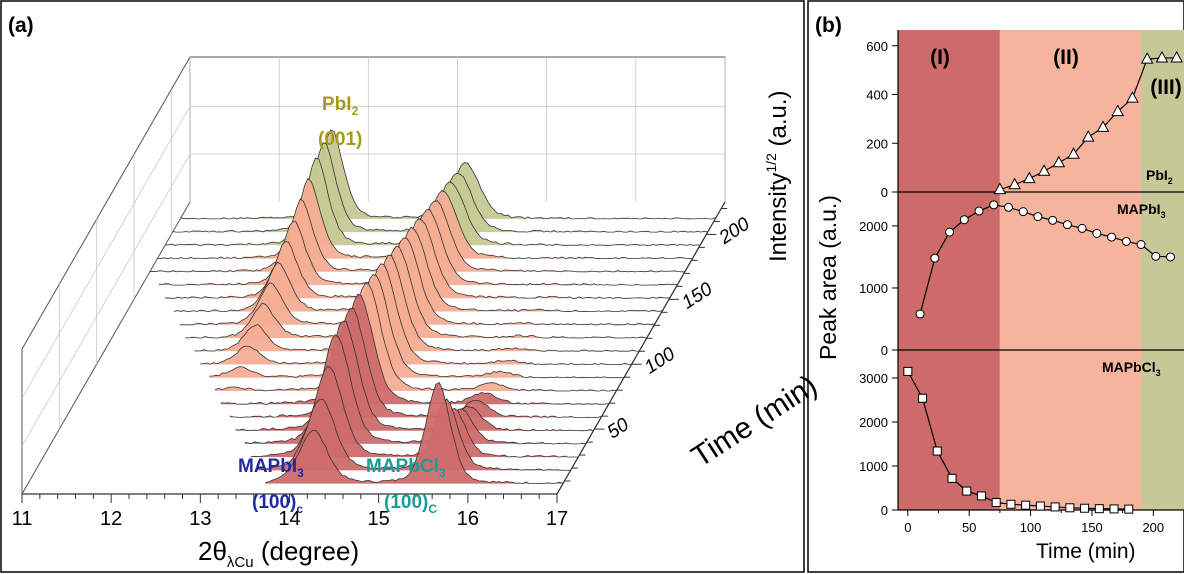  I want to click on left-floor-edge, so click(106, 348).